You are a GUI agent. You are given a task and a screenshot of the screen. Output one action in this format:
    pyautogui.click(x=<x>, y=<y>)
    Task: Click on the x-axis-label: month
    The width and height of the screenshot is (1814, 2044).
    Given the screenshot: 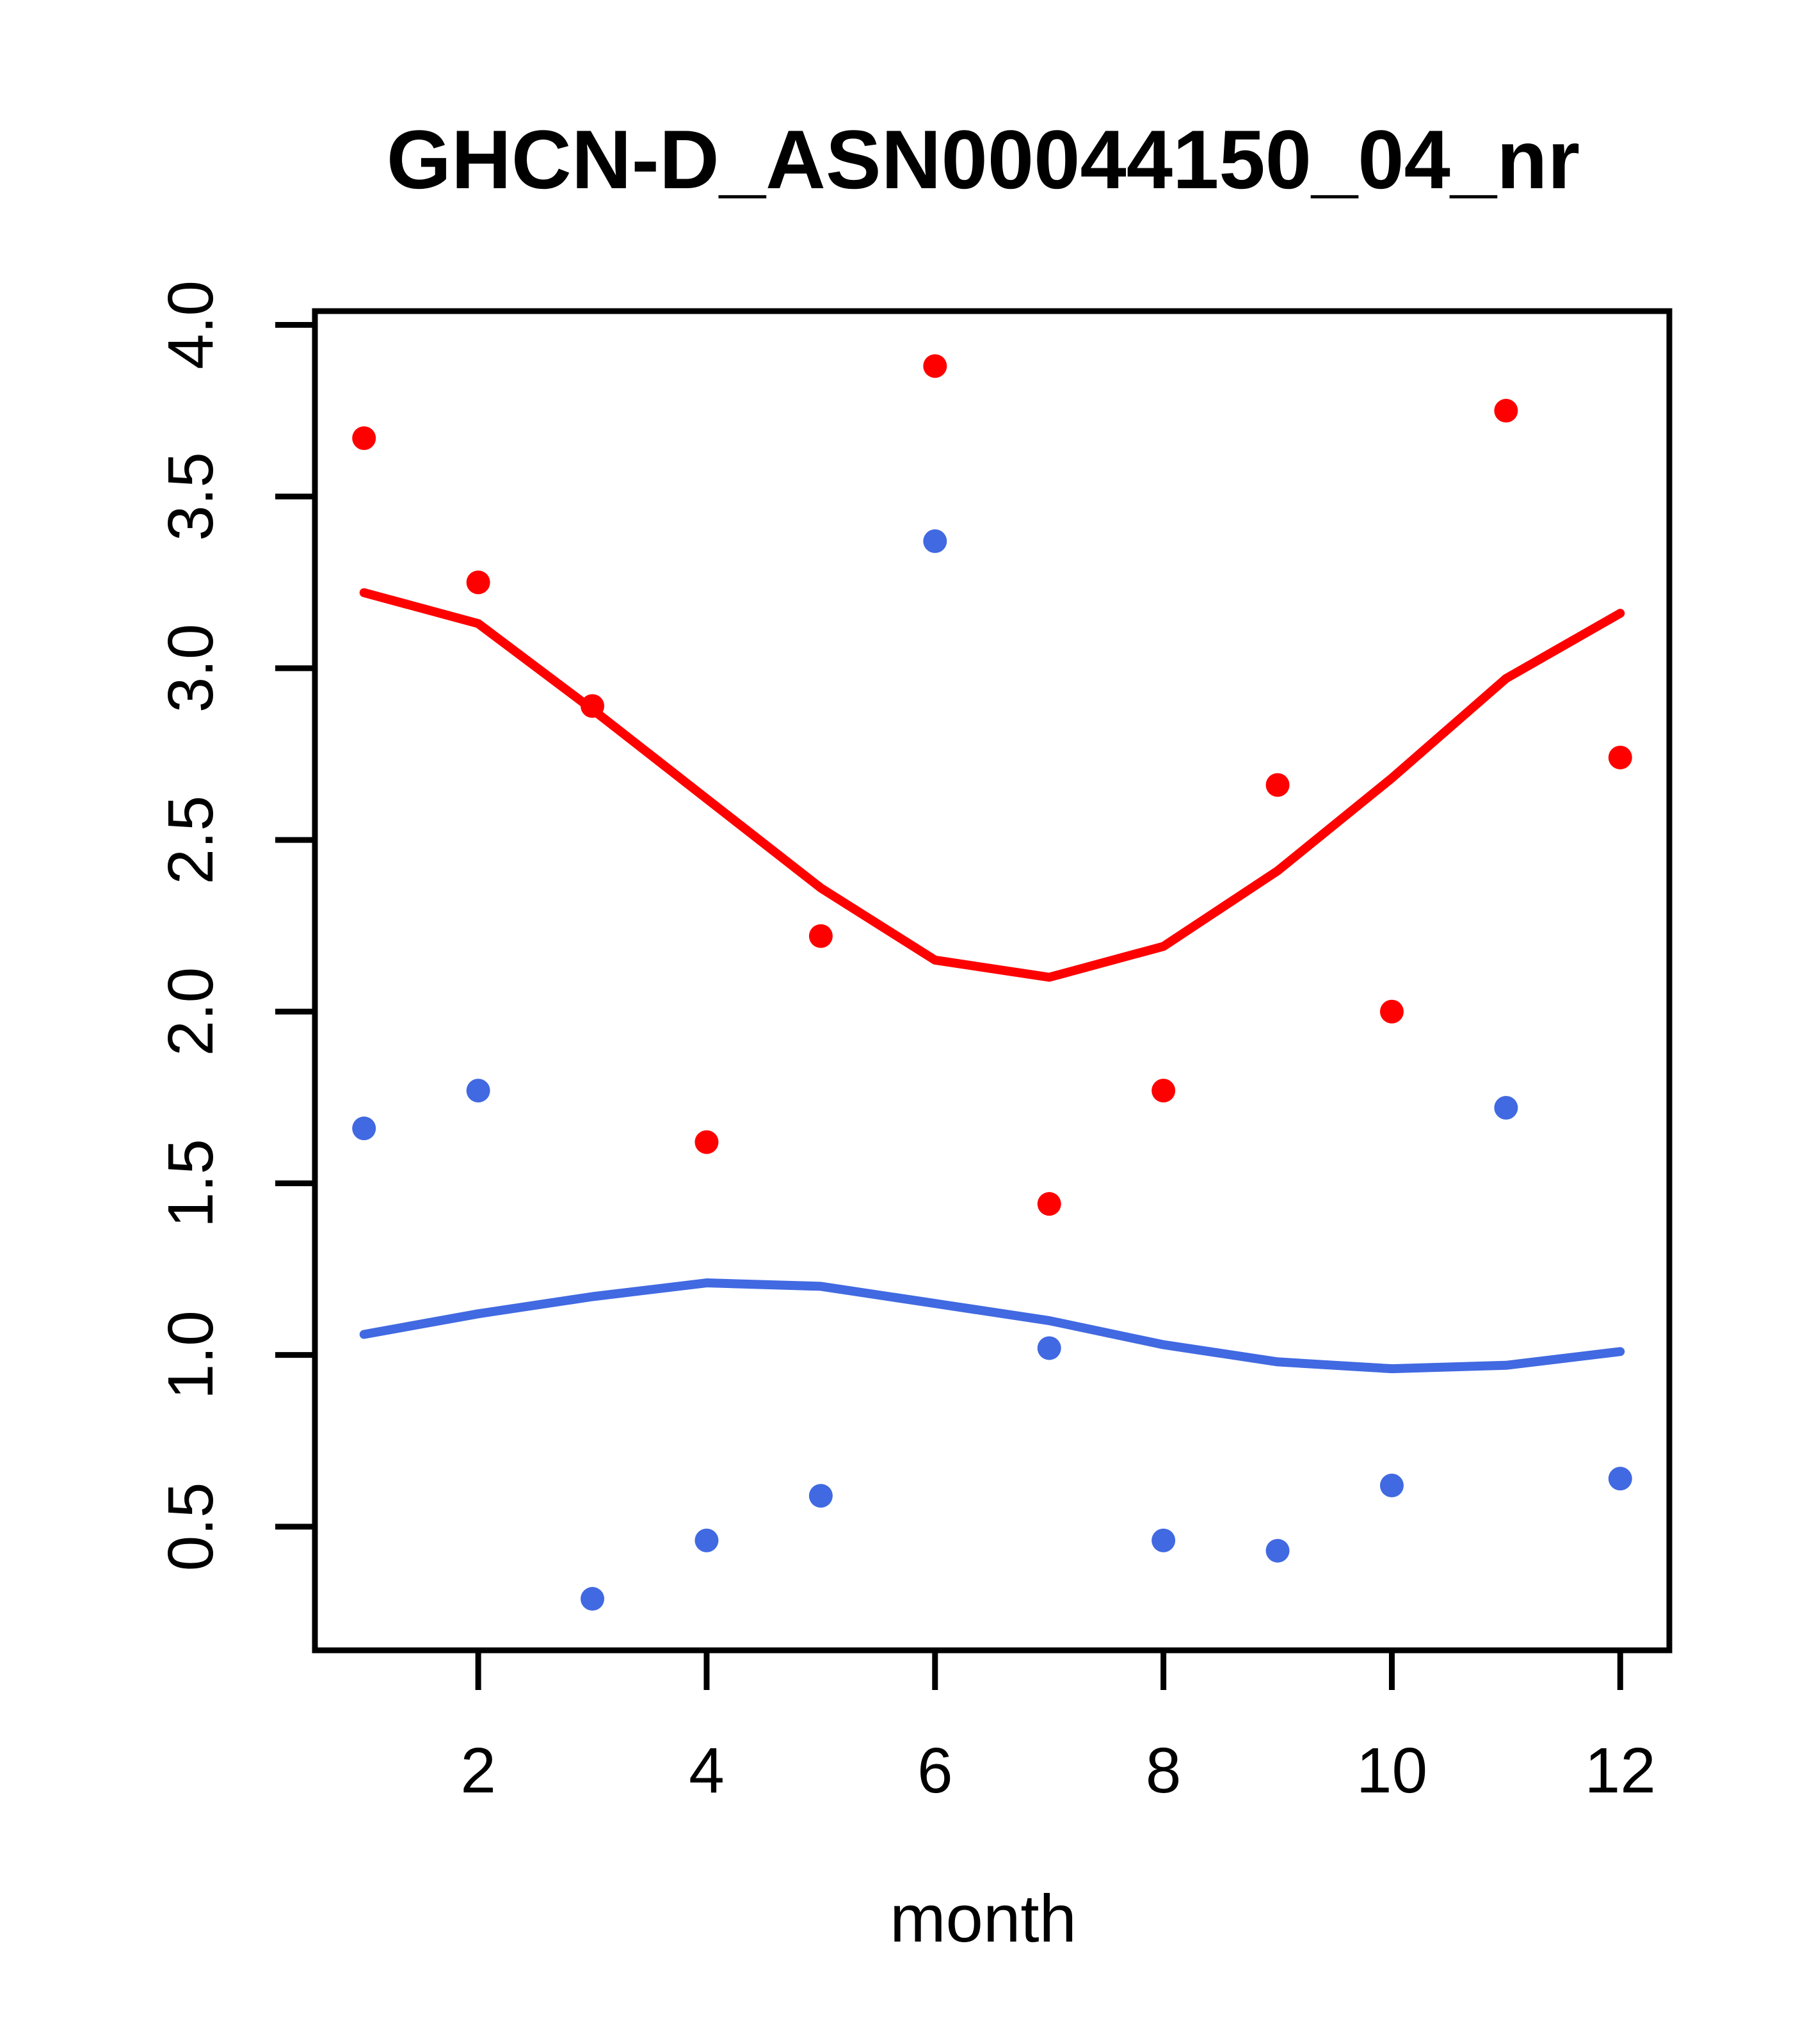 What is the action you would take?
    pyautogui.click(x=983, y=1918)
    